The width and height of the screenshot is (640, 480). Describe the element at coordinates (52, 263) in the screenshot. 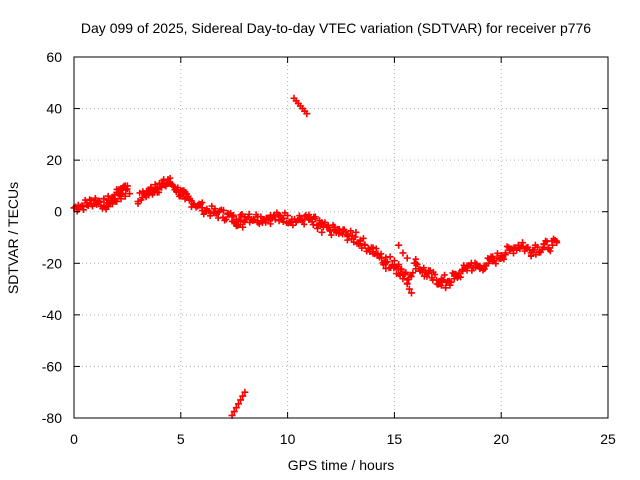

I see `y-tick-label: -20` at that location.